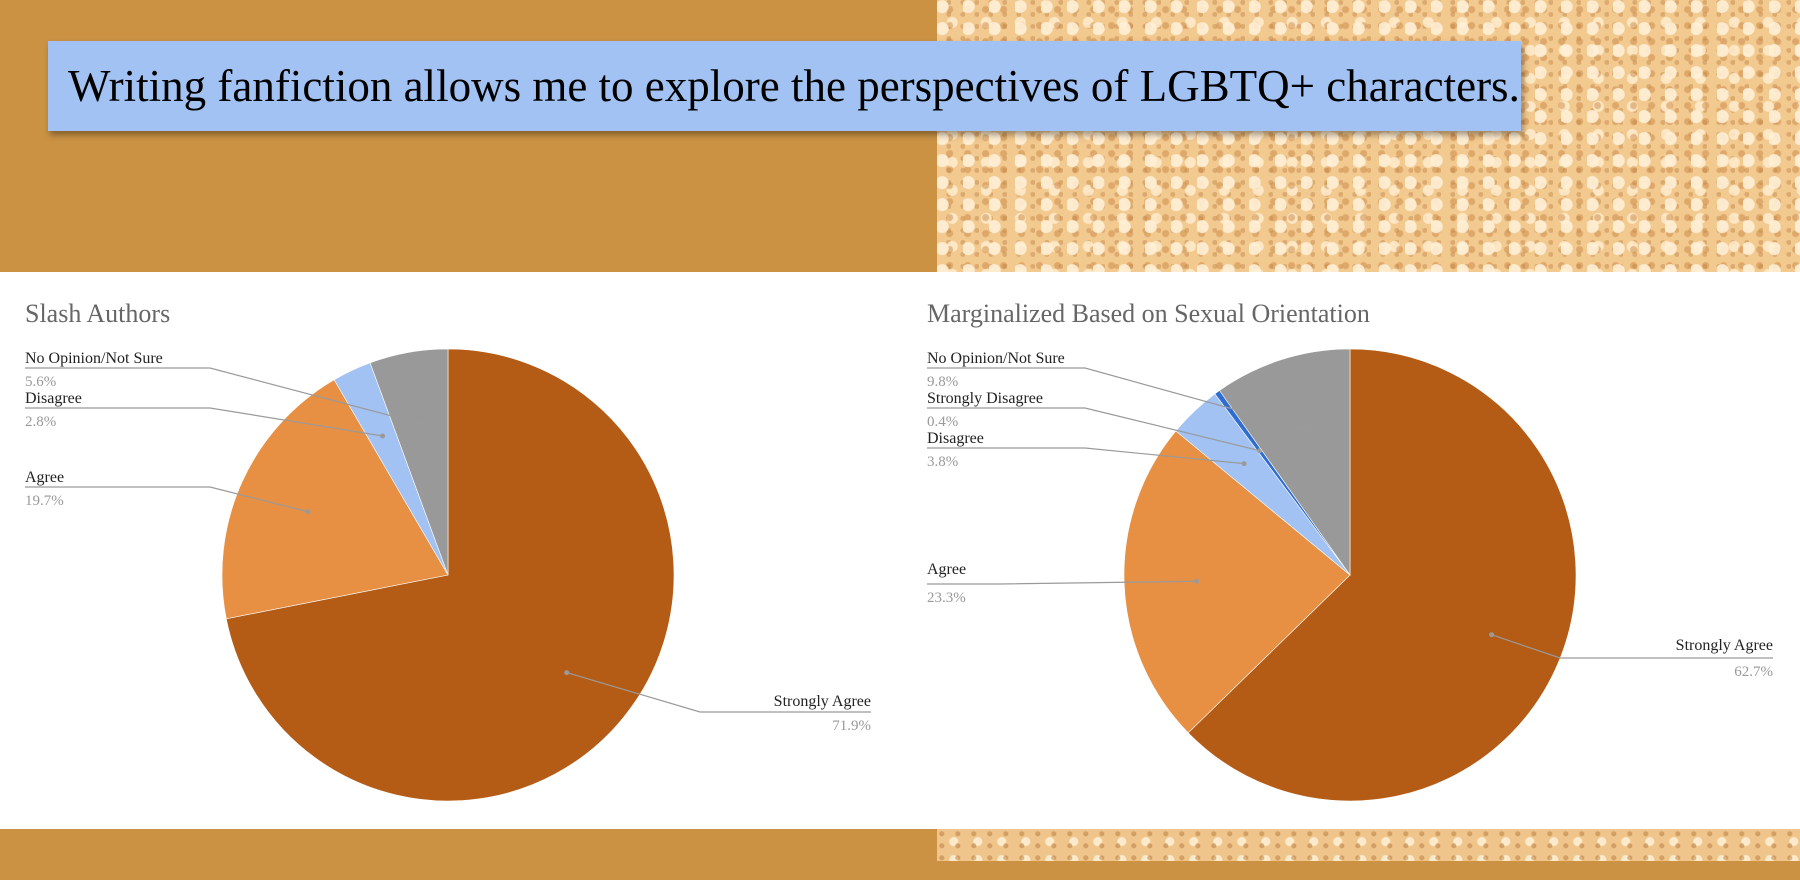  I want to click on chart-1-leader-strongly-agree, so click(718, 692).